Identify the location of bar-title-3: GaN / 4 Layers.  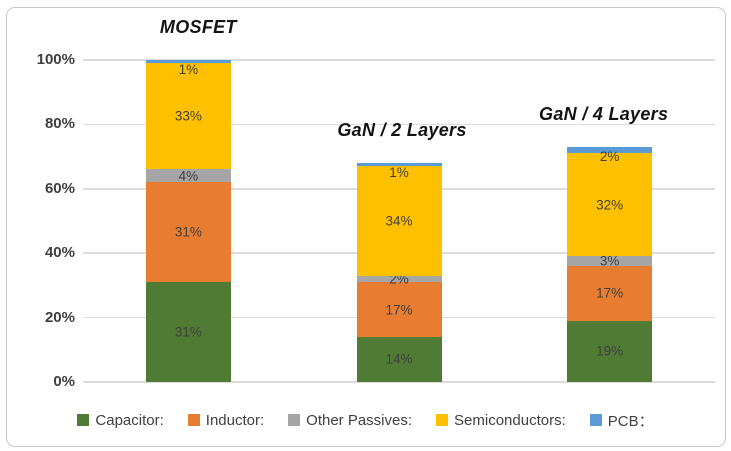
(604, 113).